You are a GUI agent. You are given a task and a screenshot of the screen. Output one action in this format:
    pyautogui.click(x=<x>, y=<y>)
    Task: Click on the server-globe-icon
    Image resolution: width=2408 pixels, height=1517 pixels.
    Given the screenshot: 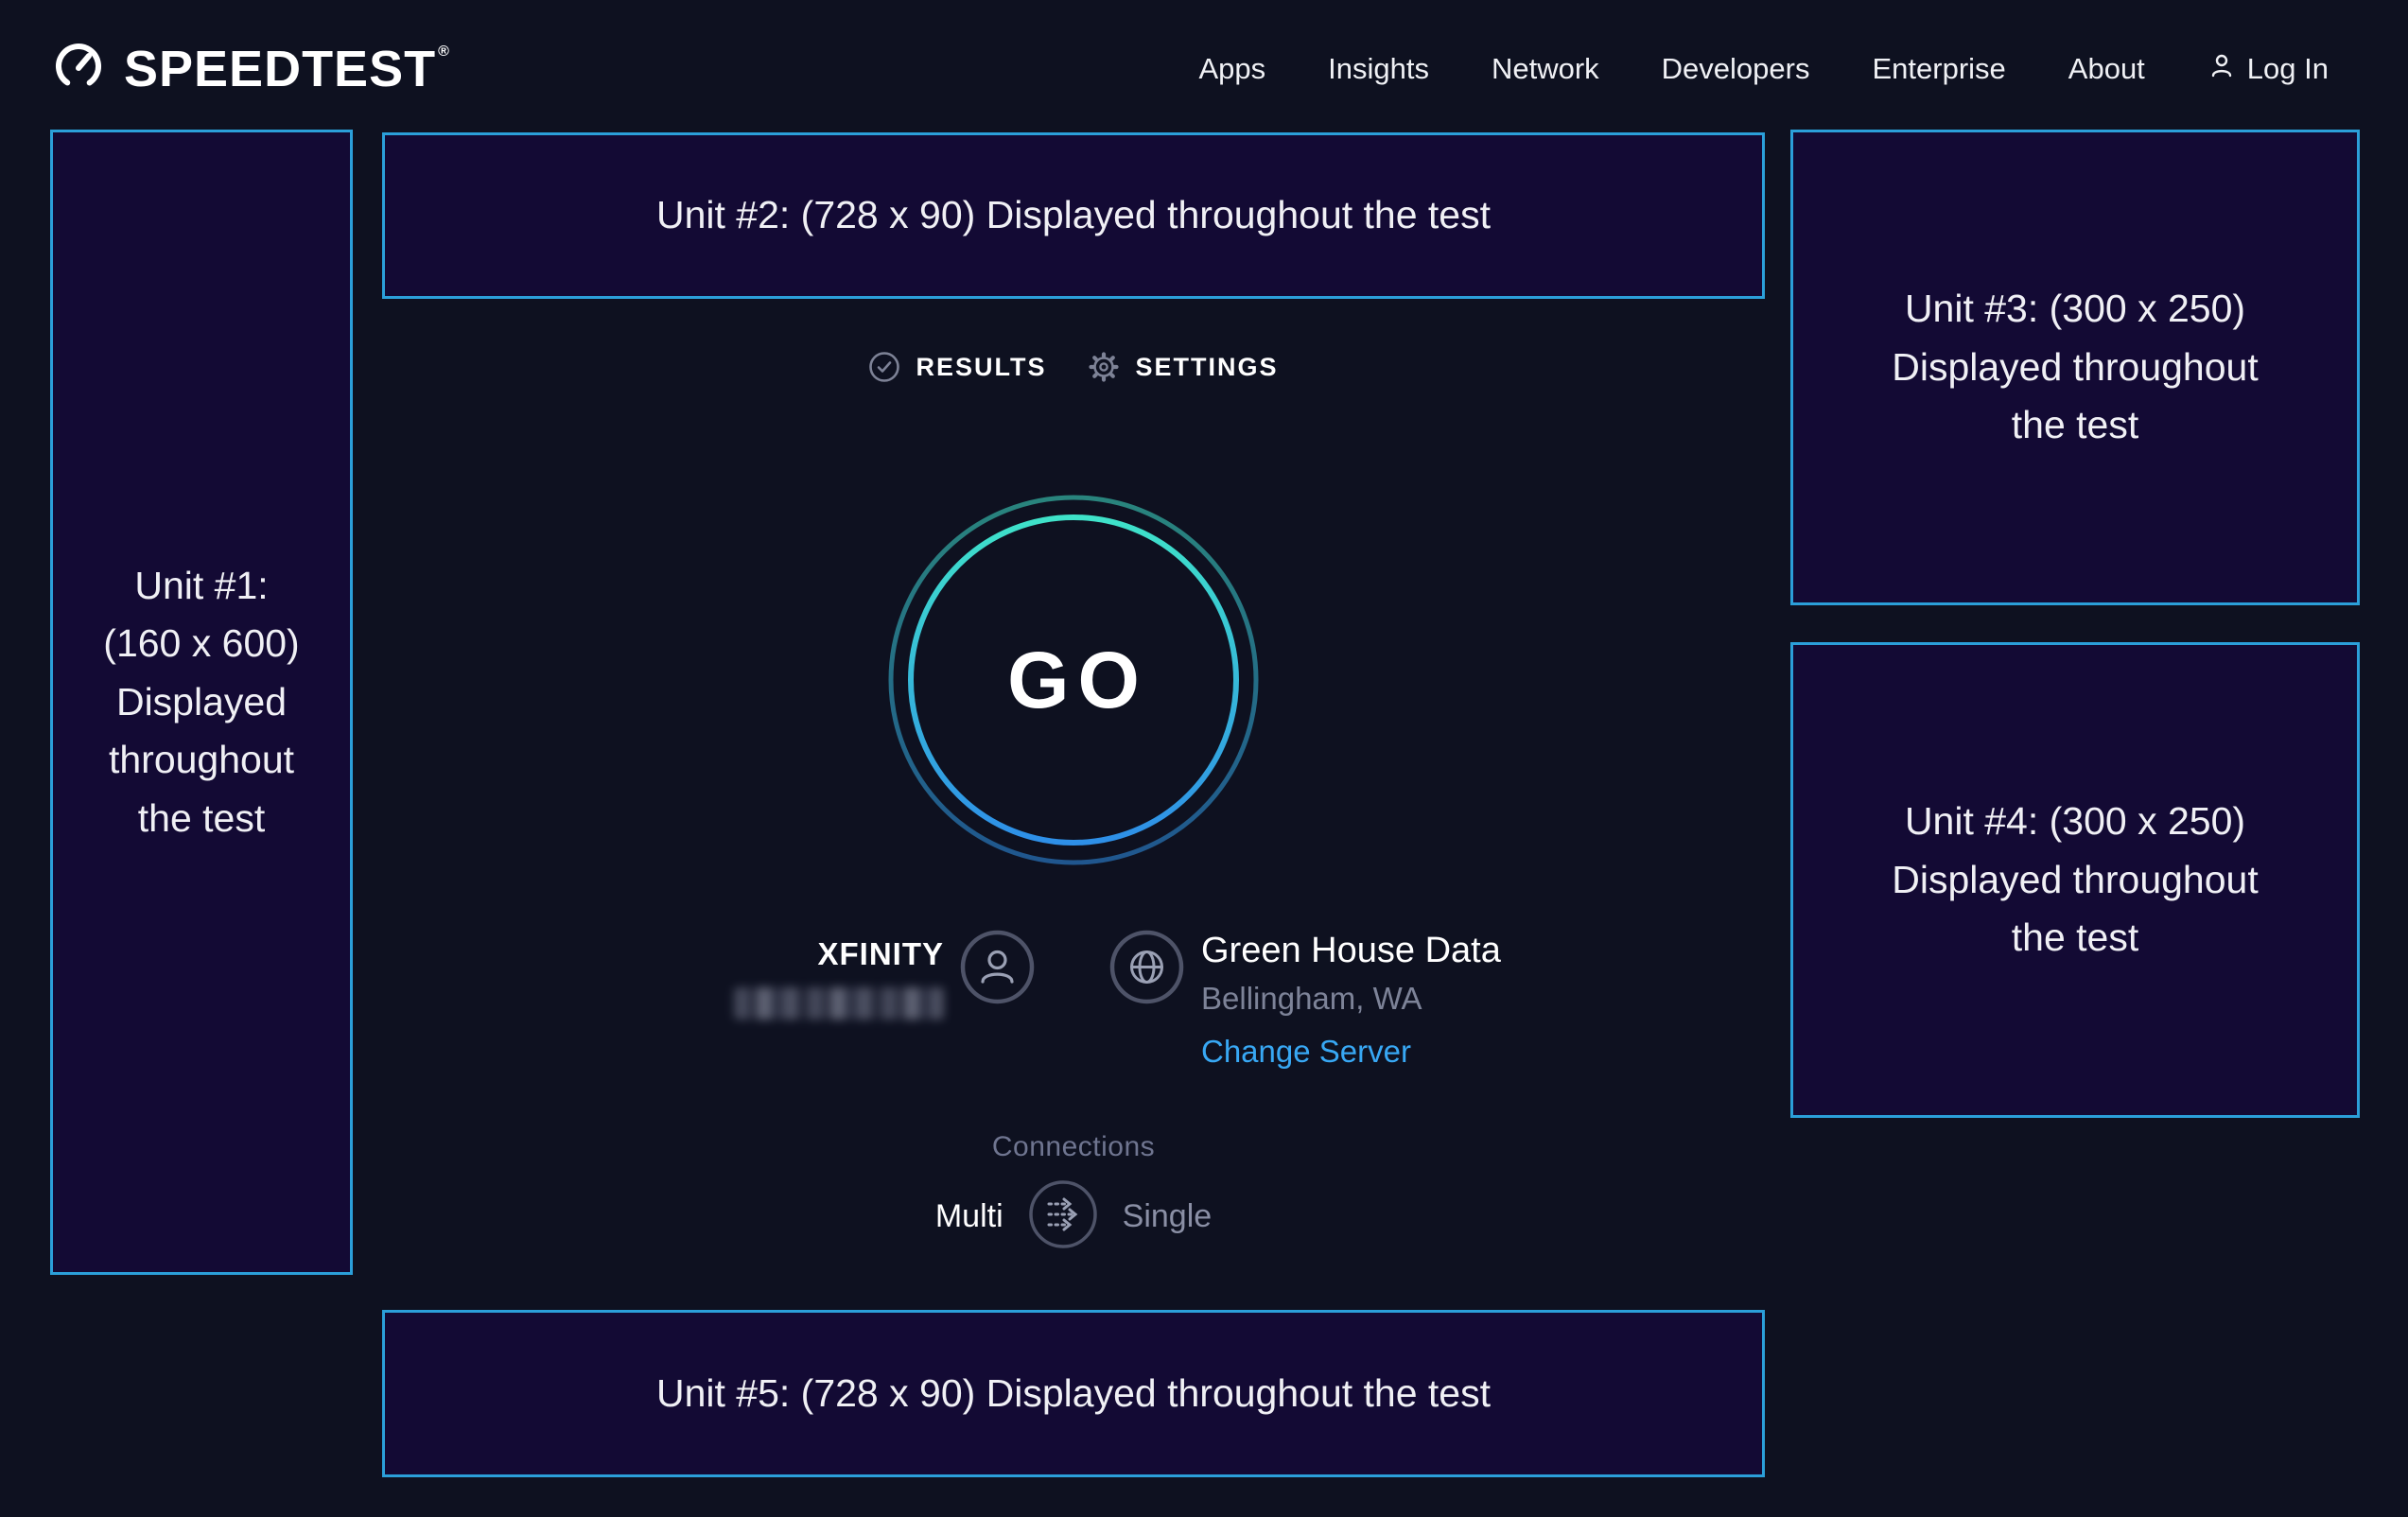 What is the action you would take?
    pyautogui.click(x=1146, y=970)
    